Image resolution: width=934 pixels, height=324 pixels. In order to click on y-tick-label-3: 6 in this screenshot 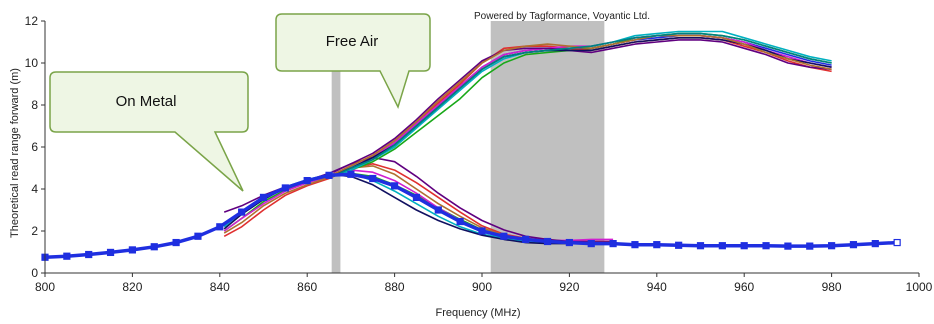, I will do `click(34, 147)`.